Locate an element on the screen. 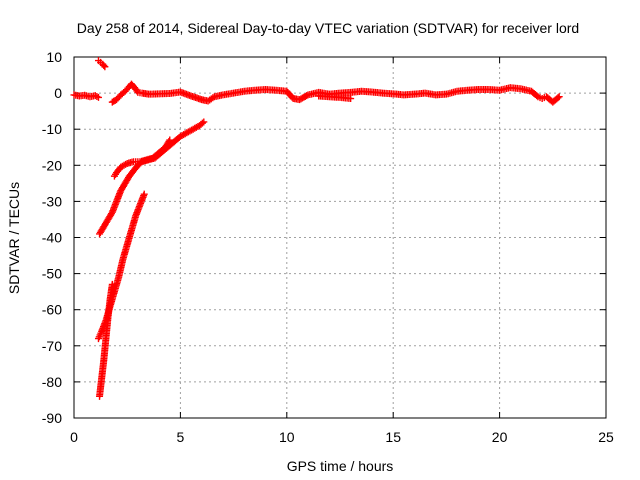 The width and height of the screenshot is (640, 480). y-tick-label: -10 is located at coordinates (52, 129).